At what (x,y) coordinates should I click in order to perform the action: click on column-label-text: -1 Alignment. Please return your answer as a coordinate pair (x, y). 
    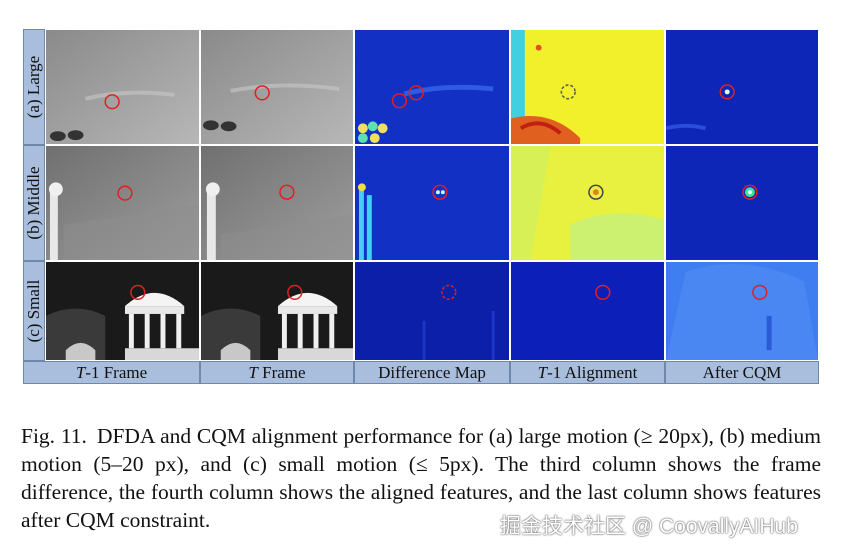
    Looking at the image, I should click on (592, 372).